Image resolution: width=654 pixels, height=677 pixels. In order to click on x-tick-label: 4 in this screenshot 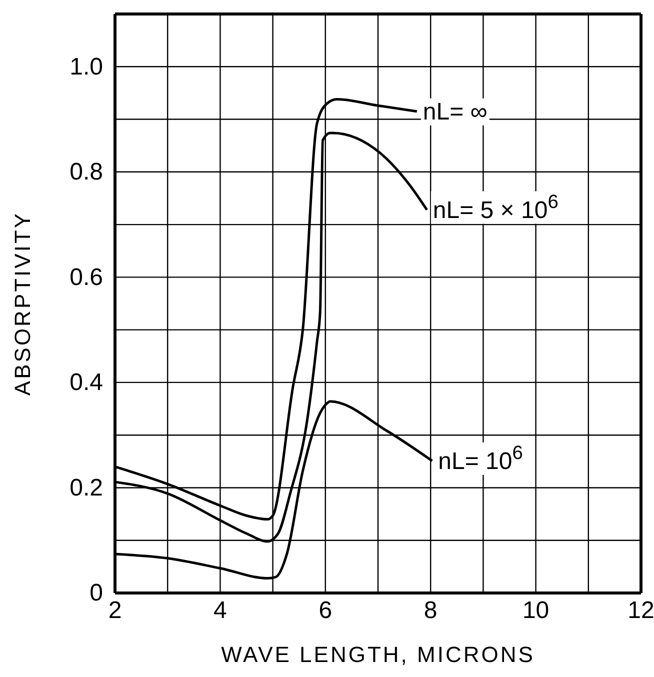, I will do `click(220, 610)`.